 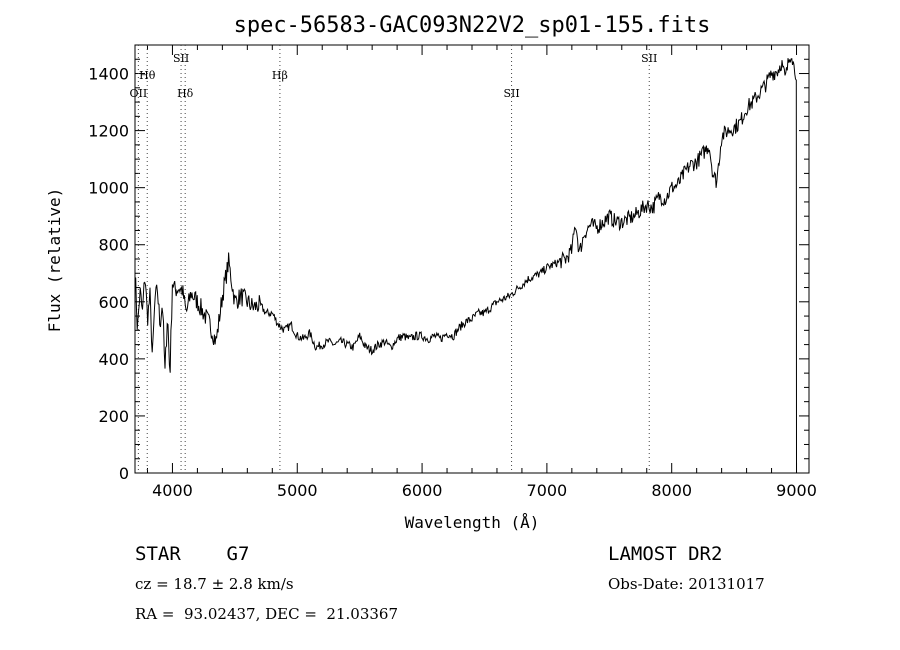 What do you see at coordinates (214, 584) in the screenshot?
I see `redshift-text: cz = 18.7 ± 2.8 km/s` at bounding box center [214, 584].